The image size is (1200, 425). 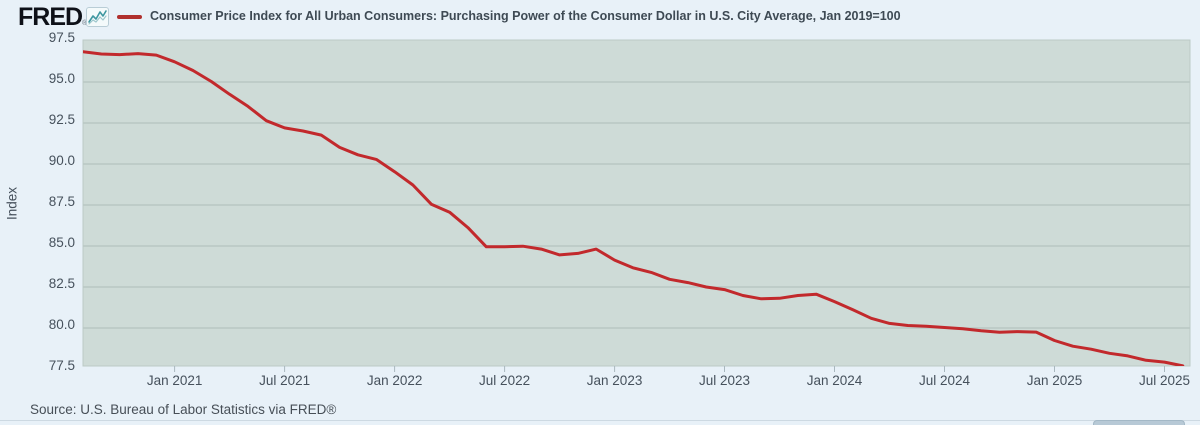 I want to click on x-tick-label: Jan 2022, so click(x=394, y=380).